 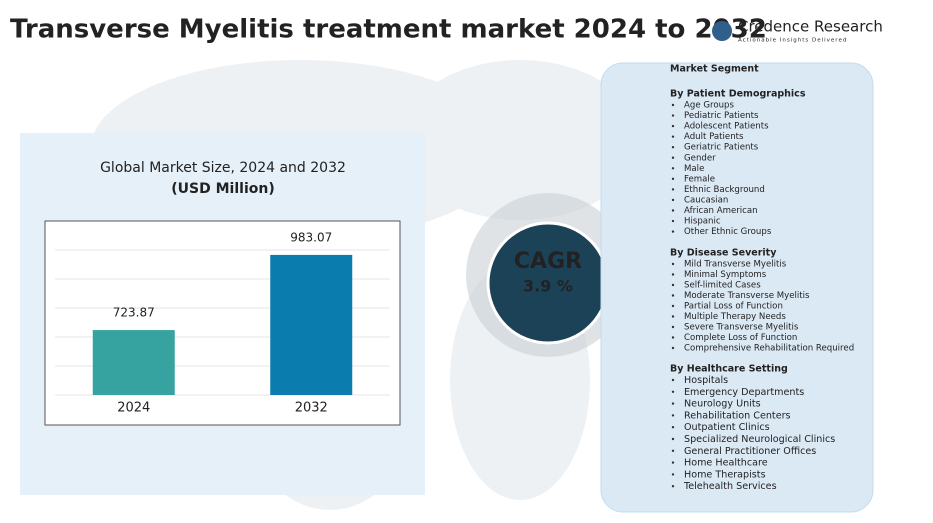 I want to click on segment-item: Pediatric Patients, so click(x=721, y=116).